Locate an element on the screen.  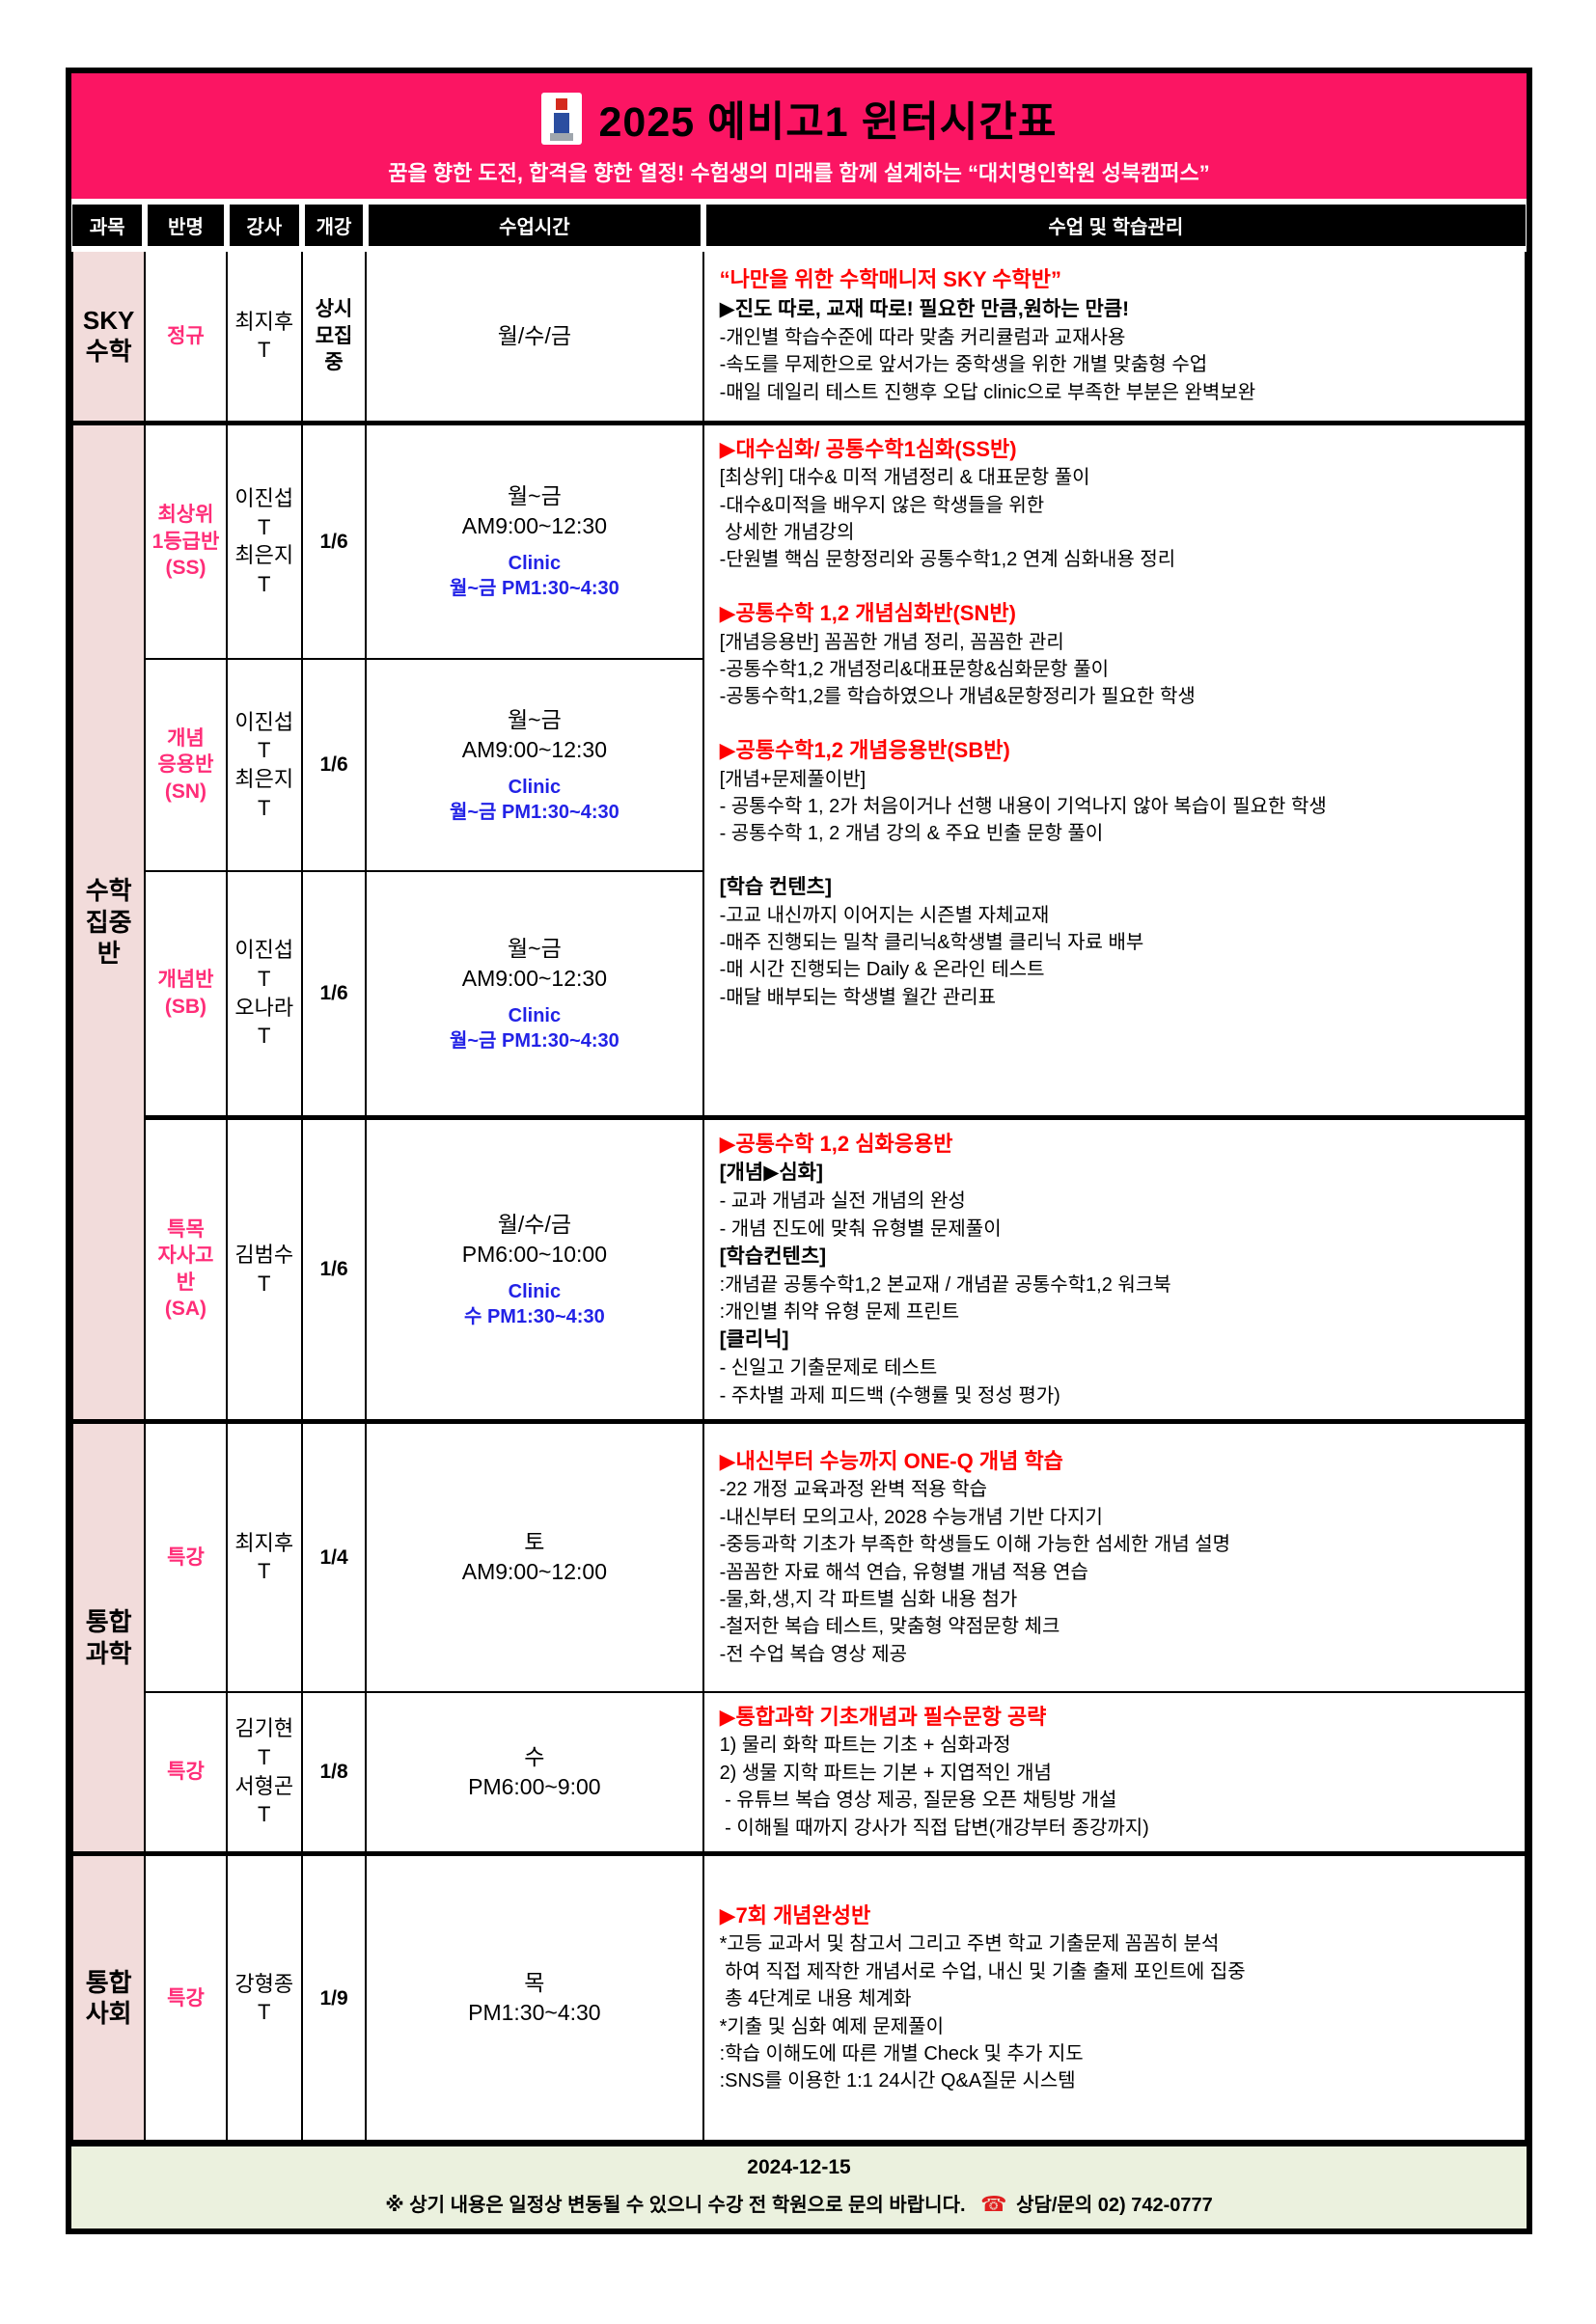
page-title: 2025 예비고1 윈터시간표 is located at coordinates (828, 122).